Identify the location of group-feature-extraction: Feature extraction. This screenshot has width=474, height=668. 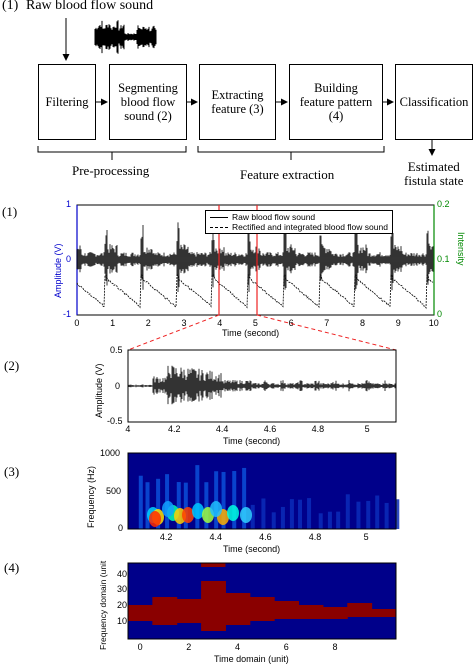
(287, 174).